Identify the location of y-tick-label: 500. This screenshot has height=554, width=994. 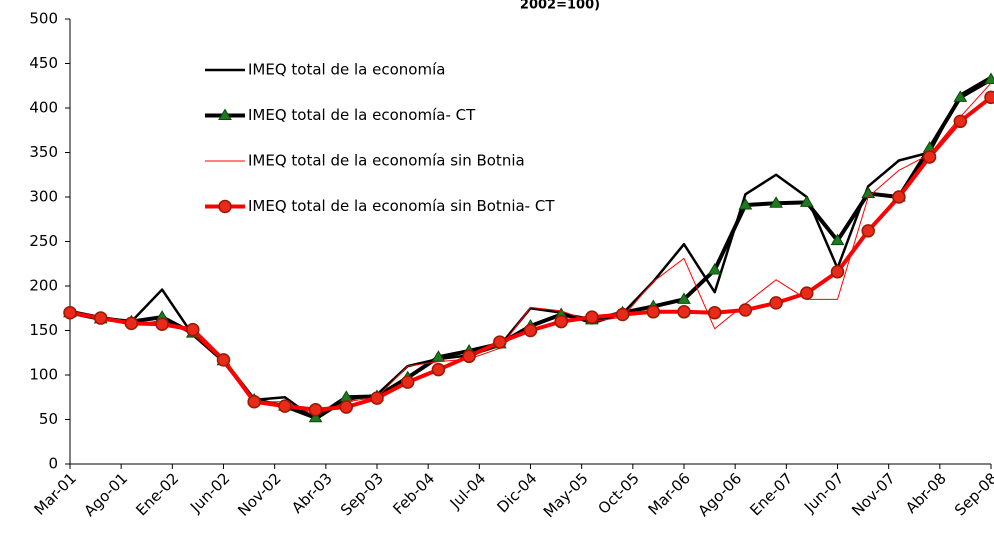
(43, 19).